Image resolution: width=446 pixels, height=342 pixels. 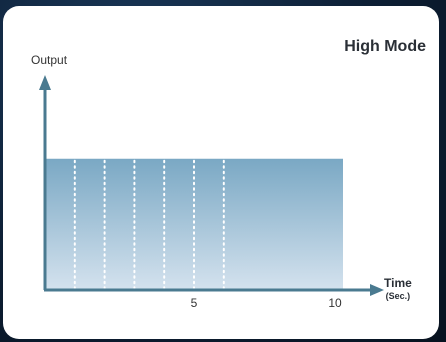 I want to click on y-axis-label: Output, so click(x=49, y=60).